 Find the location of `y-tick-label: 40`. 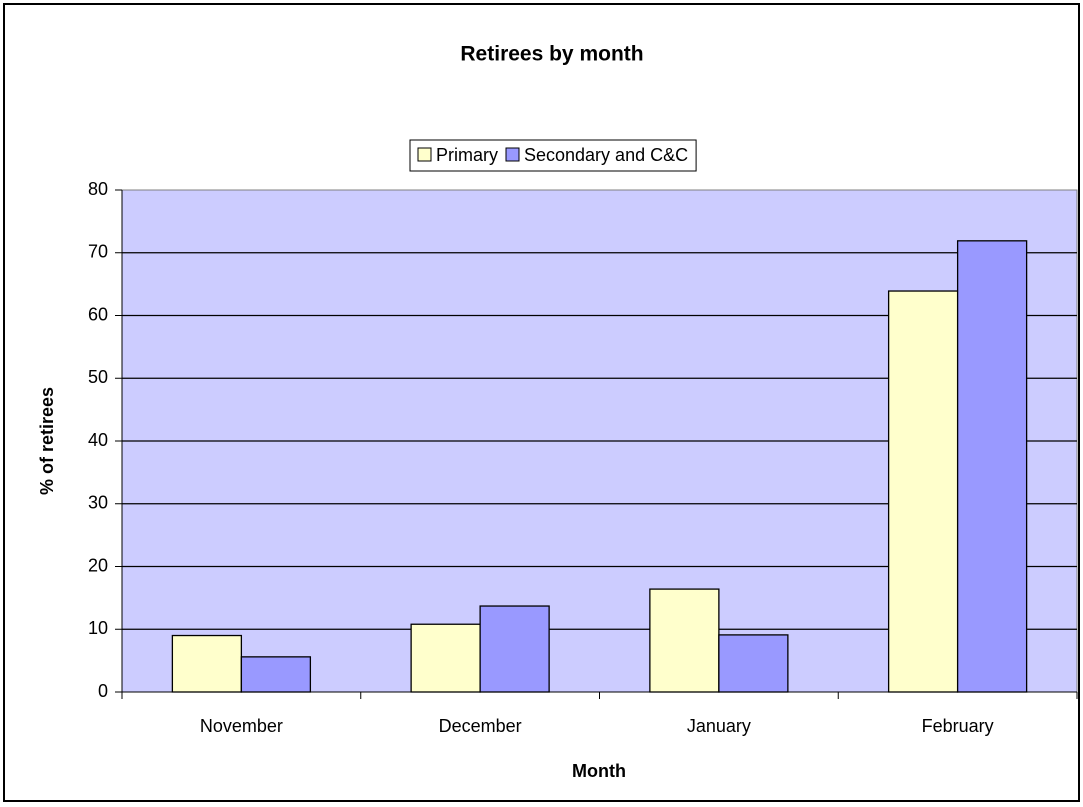

y-tick-label: 40 is located at coordinates (98, 440).